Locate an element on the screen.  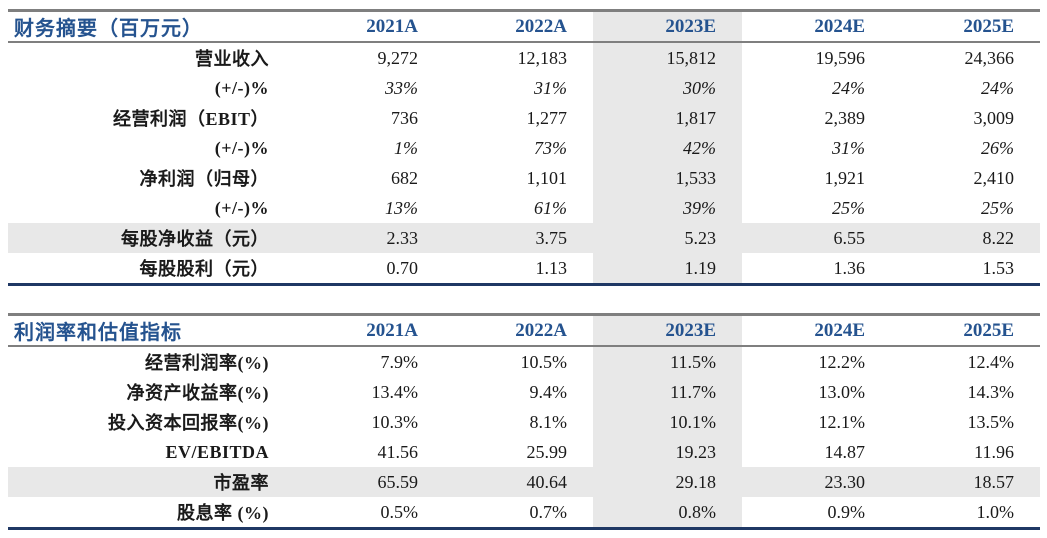
value-cell: 18.57 is located at coordinates (965, 482).